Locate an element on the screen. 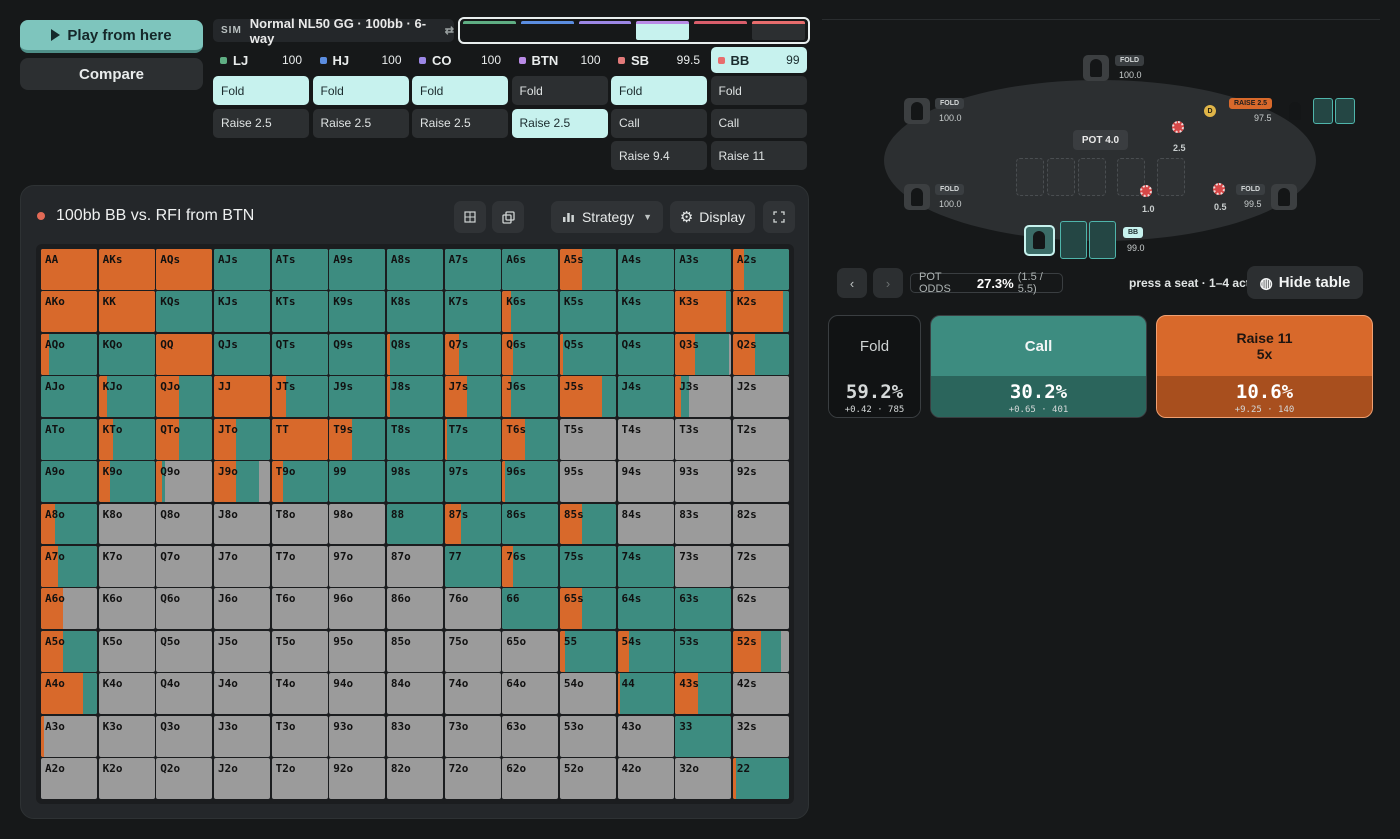 This screenshot has width=1400, height=839. copy-button is located at coordinates (508, 217).